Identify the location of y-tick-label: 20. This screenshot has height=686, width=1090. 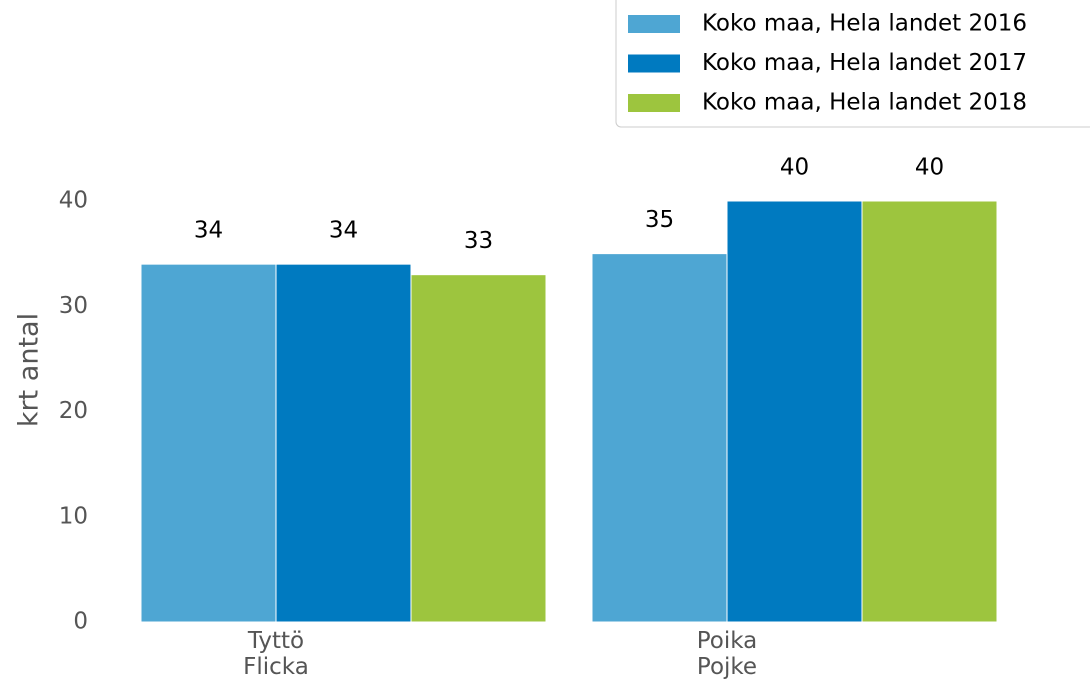
(73, 411).